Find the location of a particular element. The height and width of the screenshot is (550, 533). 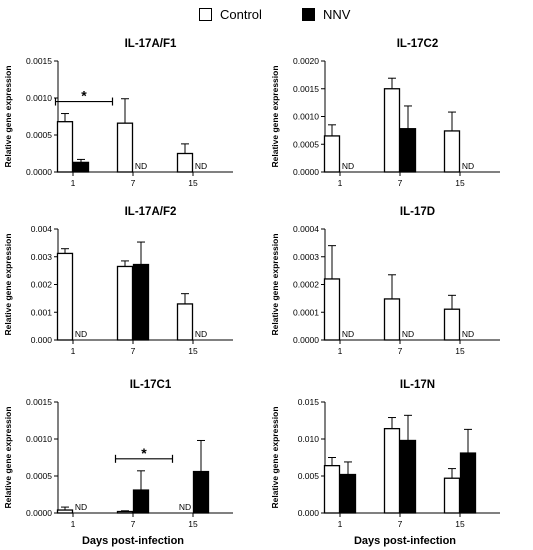

legend-nnv: NNV is located at coordinates (326, 14).